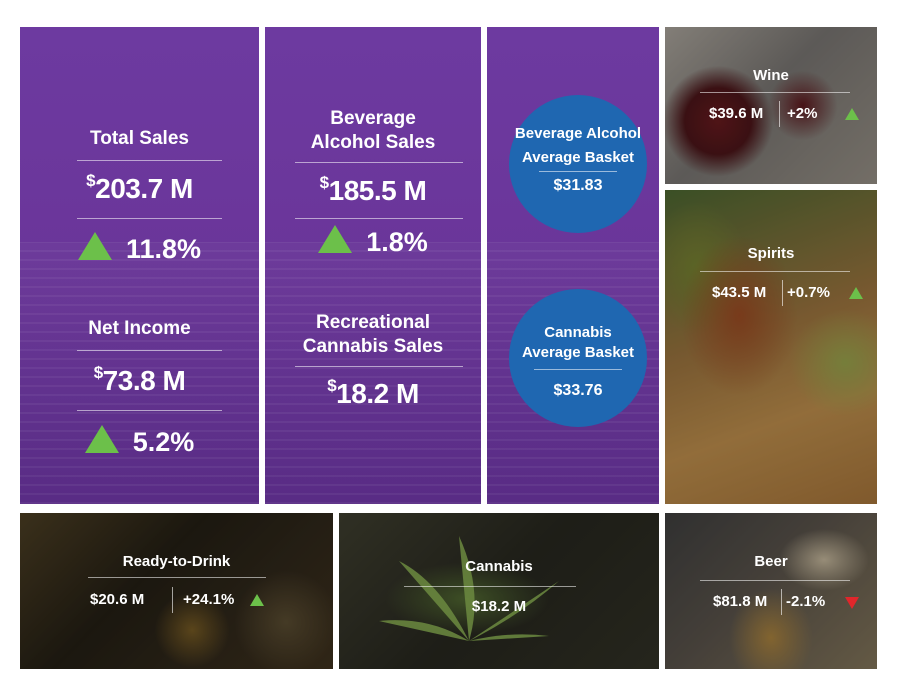 The height and width of the screenshot is (695, 900). What do you see at coordinates (806, 601) in the screenshot?
I see `beer-change: -2.1%` at bounding box center [806, 601].